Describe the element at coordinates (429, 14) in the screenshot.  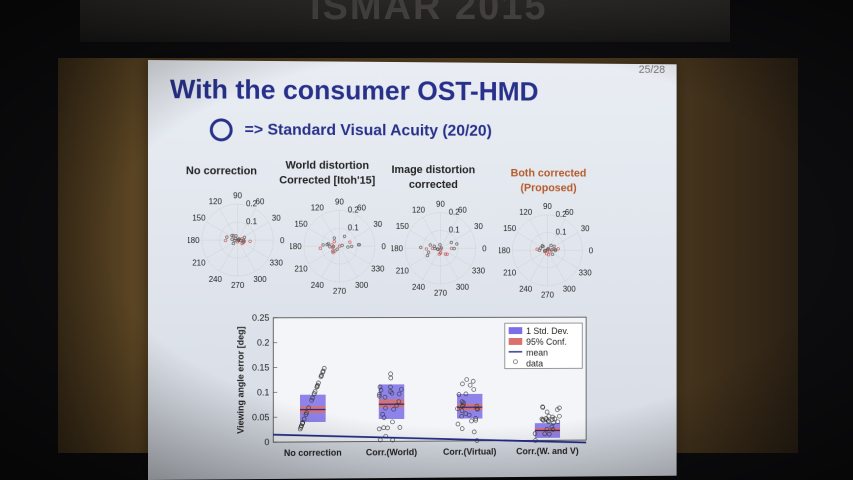
I see `banner-text: ISMAR 2015` at that location.